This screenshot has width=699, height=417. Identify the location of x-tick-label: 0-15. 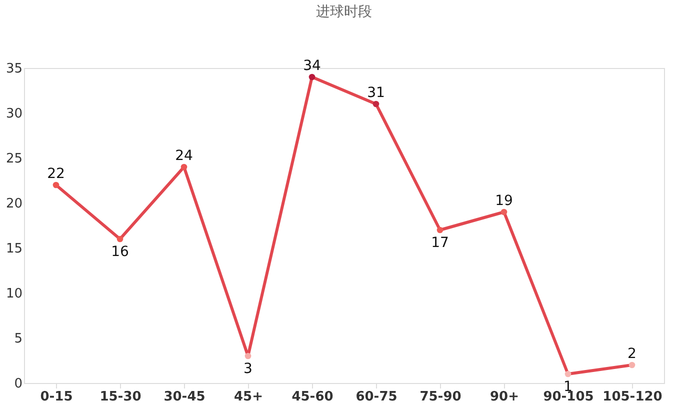
(56, 397).